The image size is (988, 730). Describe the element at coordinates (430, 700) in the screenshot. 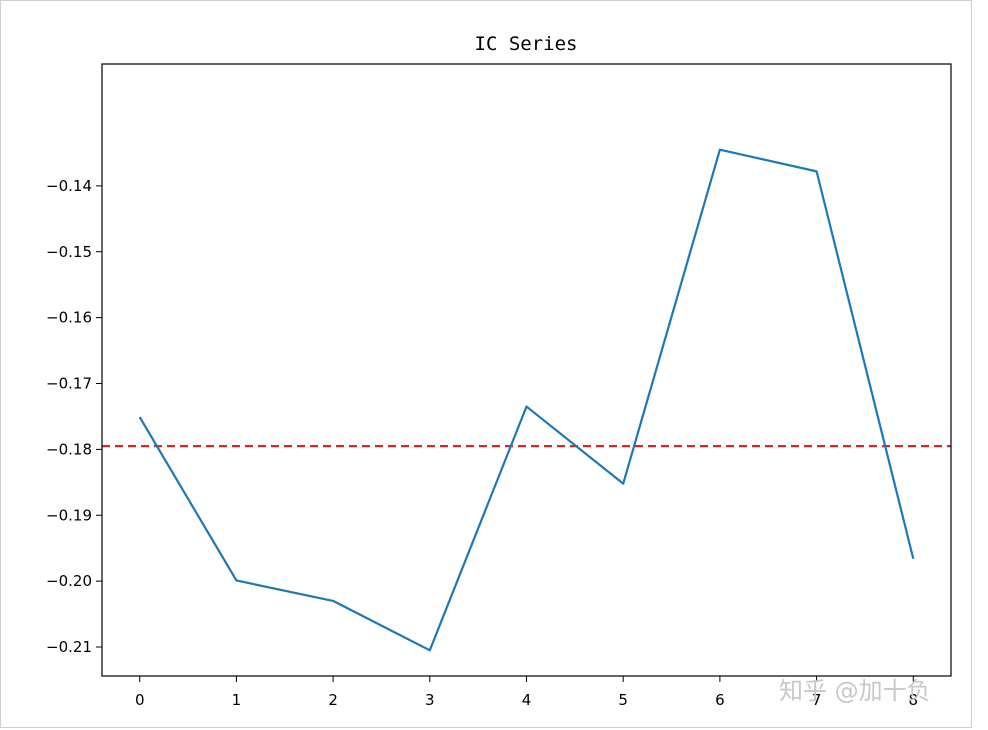

I see `x-tick-label: 3` at that location.